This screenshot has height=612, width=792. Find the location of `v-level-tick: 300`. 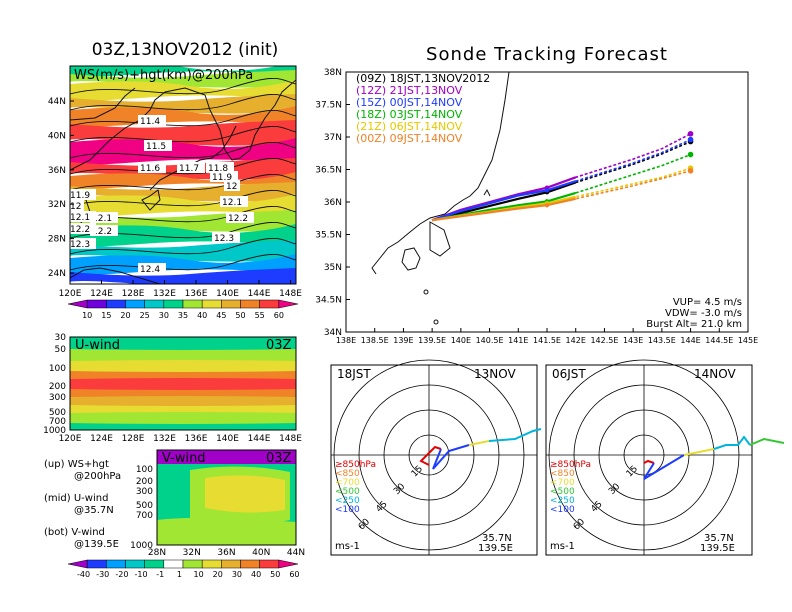

v-level-tick: 300 is located at coordinates (144, 492).